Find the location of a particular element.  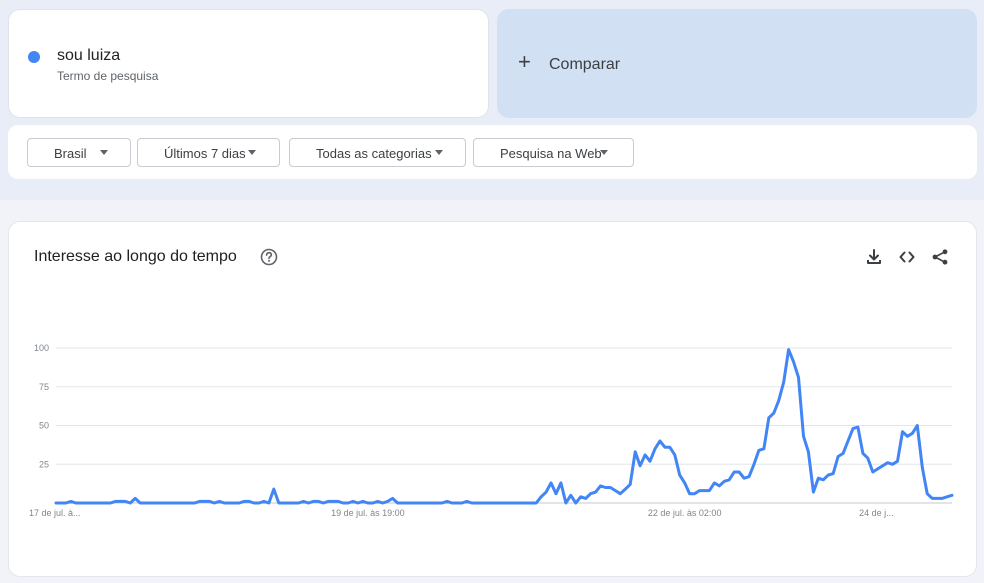

help-icon is located at coordinates (269, 257).